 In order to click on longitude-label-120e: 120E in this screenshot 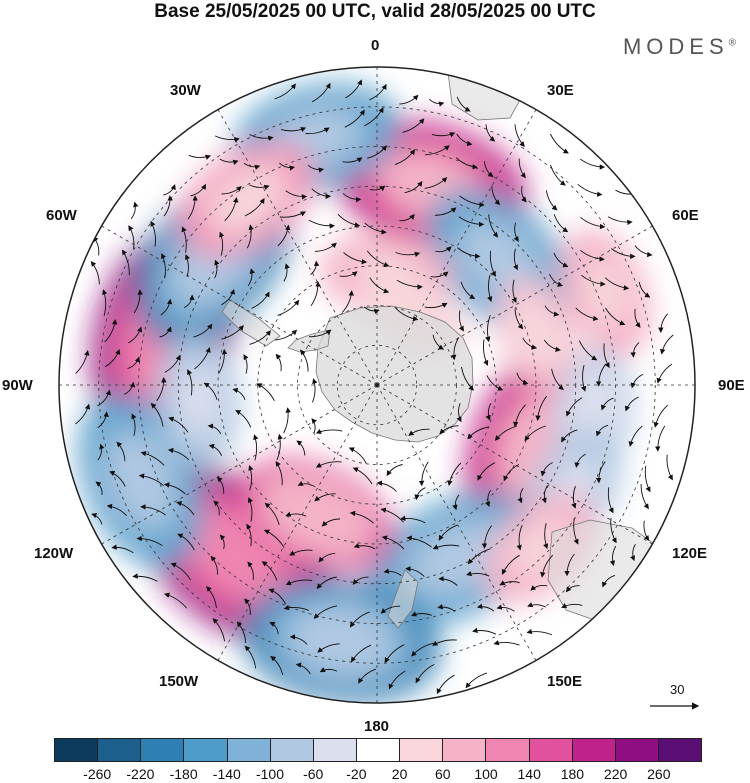, I will do `click(690, 553)`.